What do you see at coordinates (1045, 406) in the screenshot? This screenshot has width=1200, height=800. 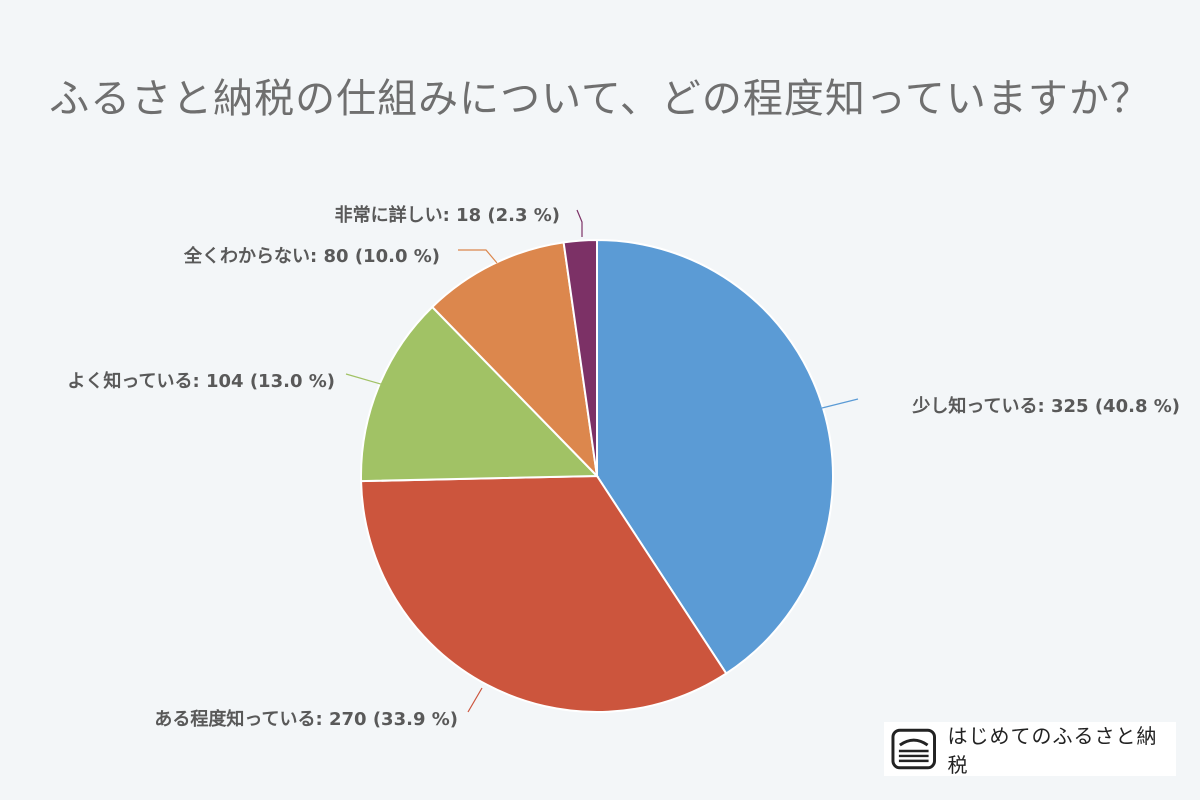 I see `data-label: 少し知っている: 325 (40.8 %)` at bounding box center [1045, 406].